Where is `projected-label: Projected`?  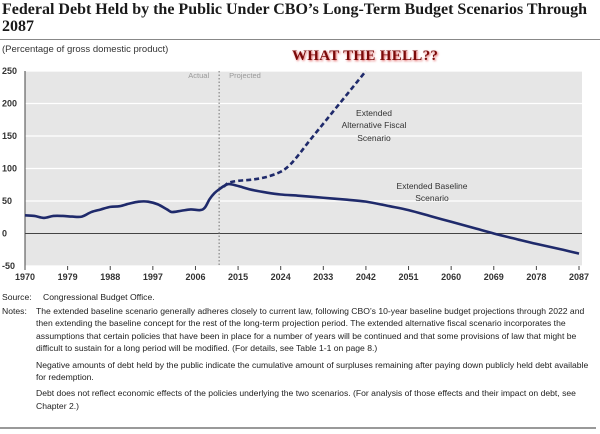 projected-label: Projected is located at coordinates (245, 75).